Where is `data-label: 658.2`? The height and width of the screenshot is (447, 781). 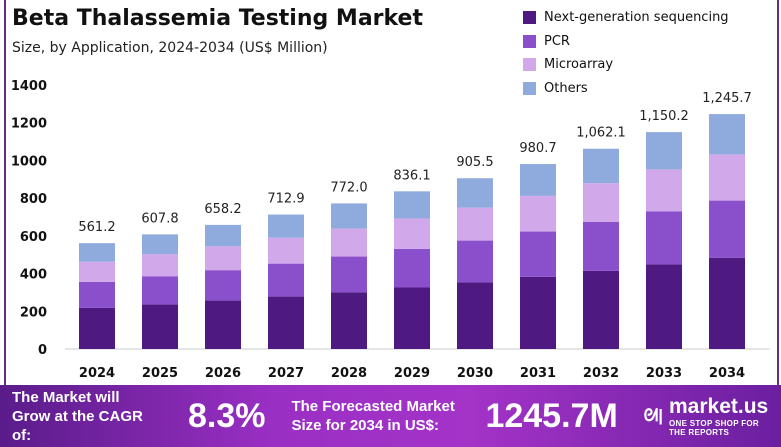 data-label: 658.2 is located at coordinates (222, 209).